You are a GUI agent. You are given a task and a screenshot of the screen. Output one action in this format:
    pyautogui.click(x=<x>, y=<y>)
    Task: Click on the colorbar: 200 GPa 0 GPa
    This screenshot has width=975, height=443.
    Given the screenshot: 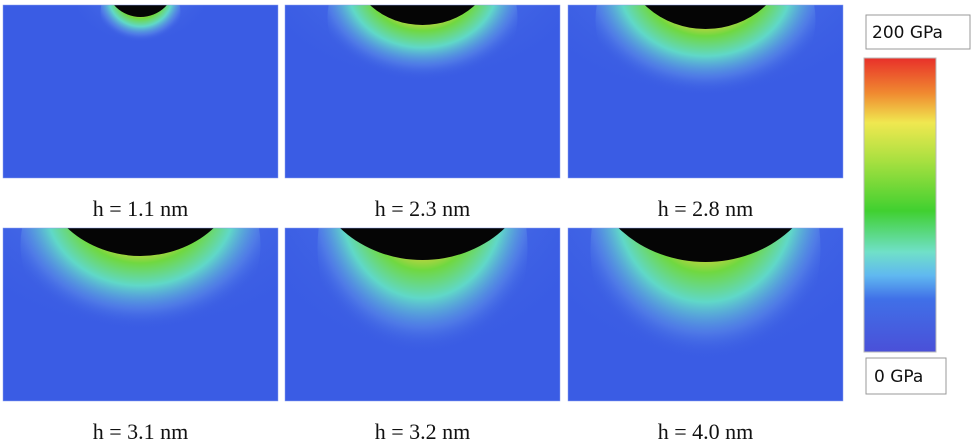 What is the action you would take?
    pyautogui.click(x=917, y=204)
    